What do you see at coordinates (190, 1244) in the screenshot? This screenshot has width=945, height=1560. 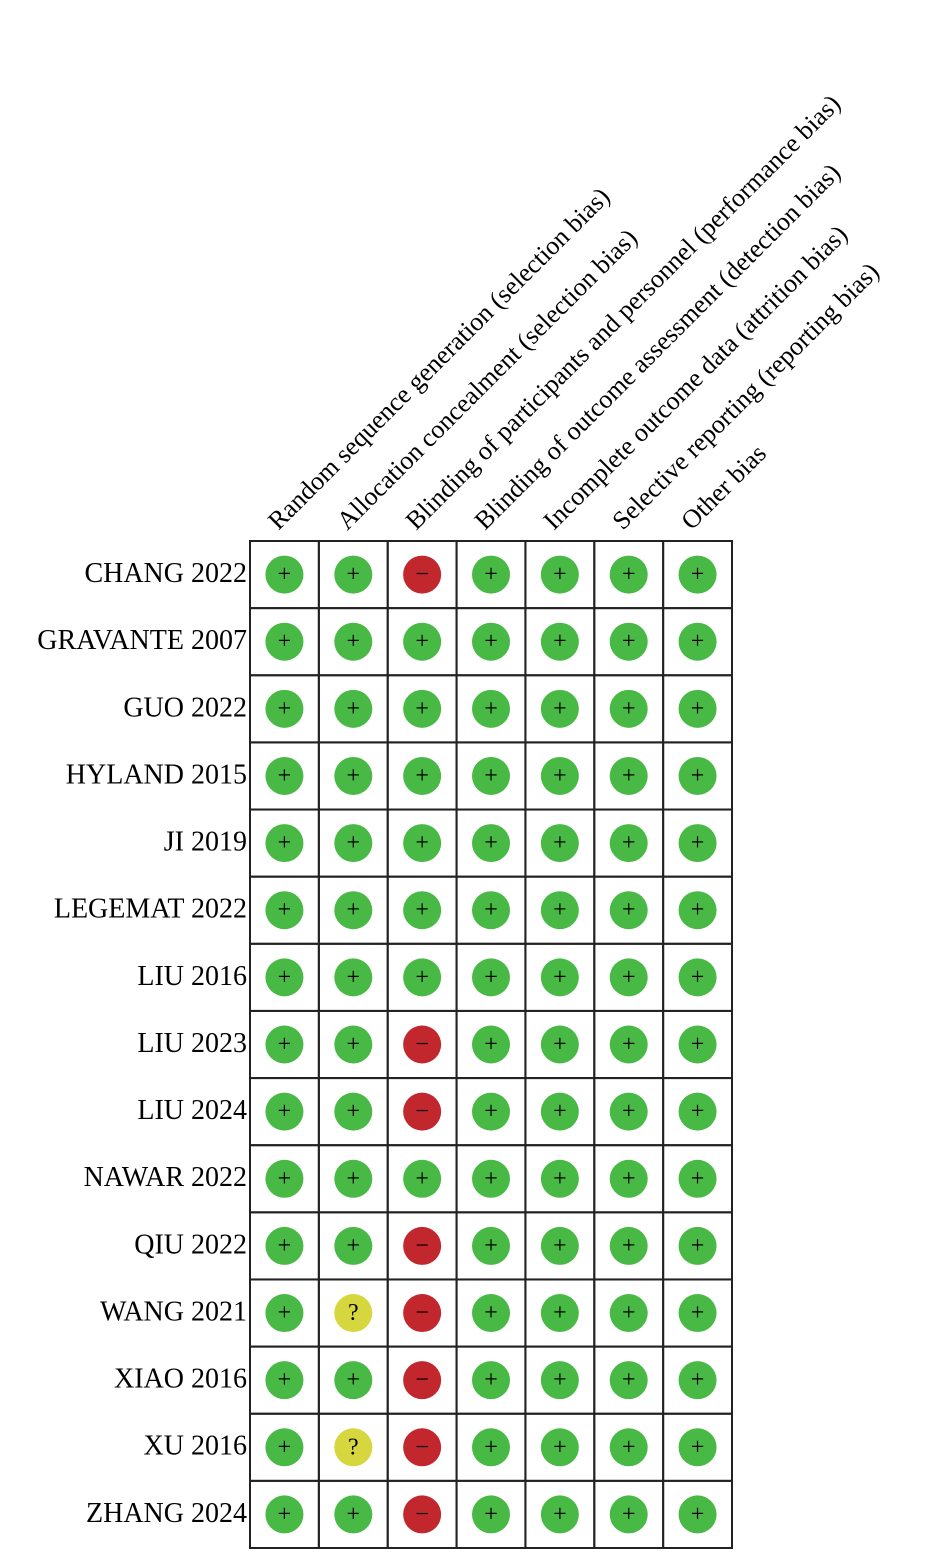 I see `row-label: QIU 2022` at bounding box center [190, 1244].